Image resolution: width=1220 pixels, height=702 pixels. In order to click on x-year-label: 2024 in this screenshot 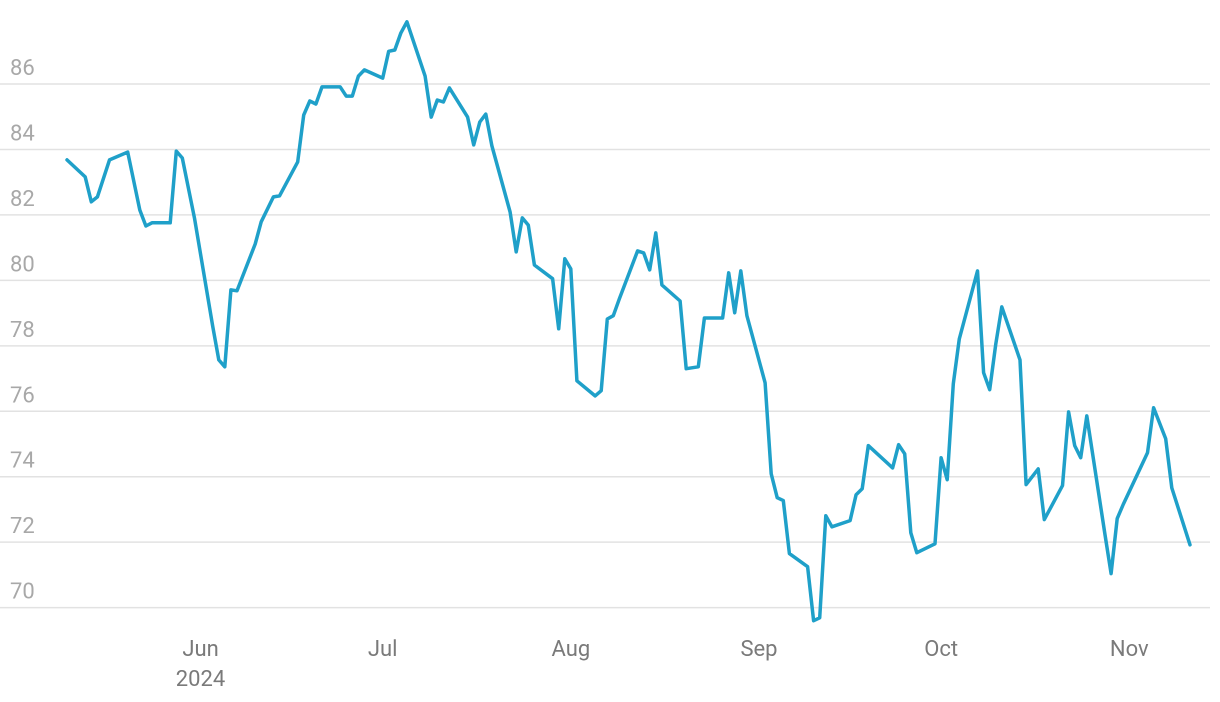, I will do `click(200, 679)`.